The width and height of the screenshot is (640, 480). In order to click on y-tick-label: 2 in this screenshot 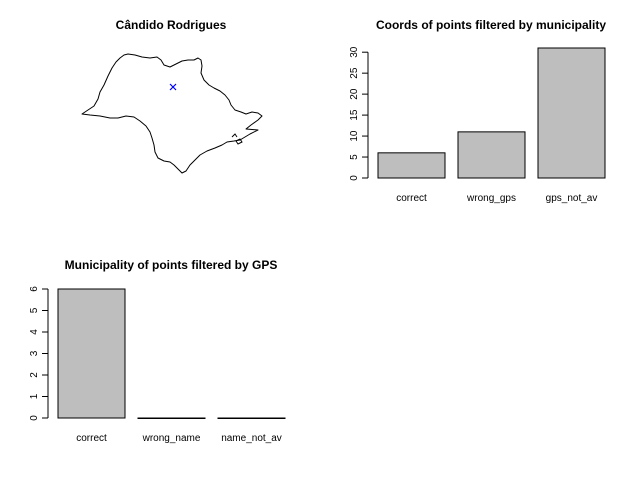, I will do `click(34, 375)`.